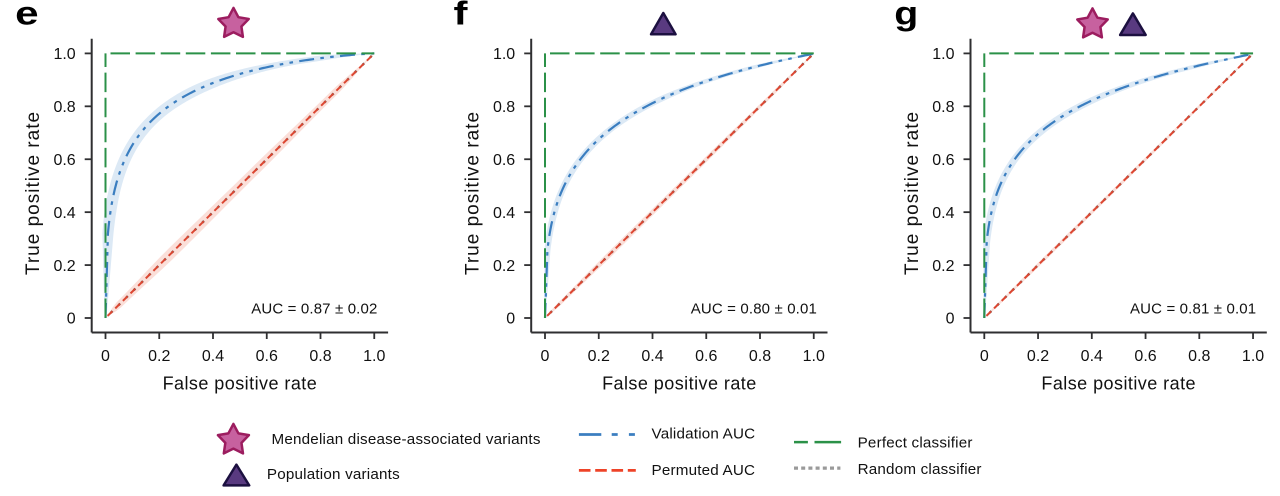 Image resolution: width=1280 pixels, height=496 pixels. What do you see at coordinates (754, 309) in the screenshot?
I see `svg-text: AUC = 0.80 ± 0.01` at bounding box center [754, 309].